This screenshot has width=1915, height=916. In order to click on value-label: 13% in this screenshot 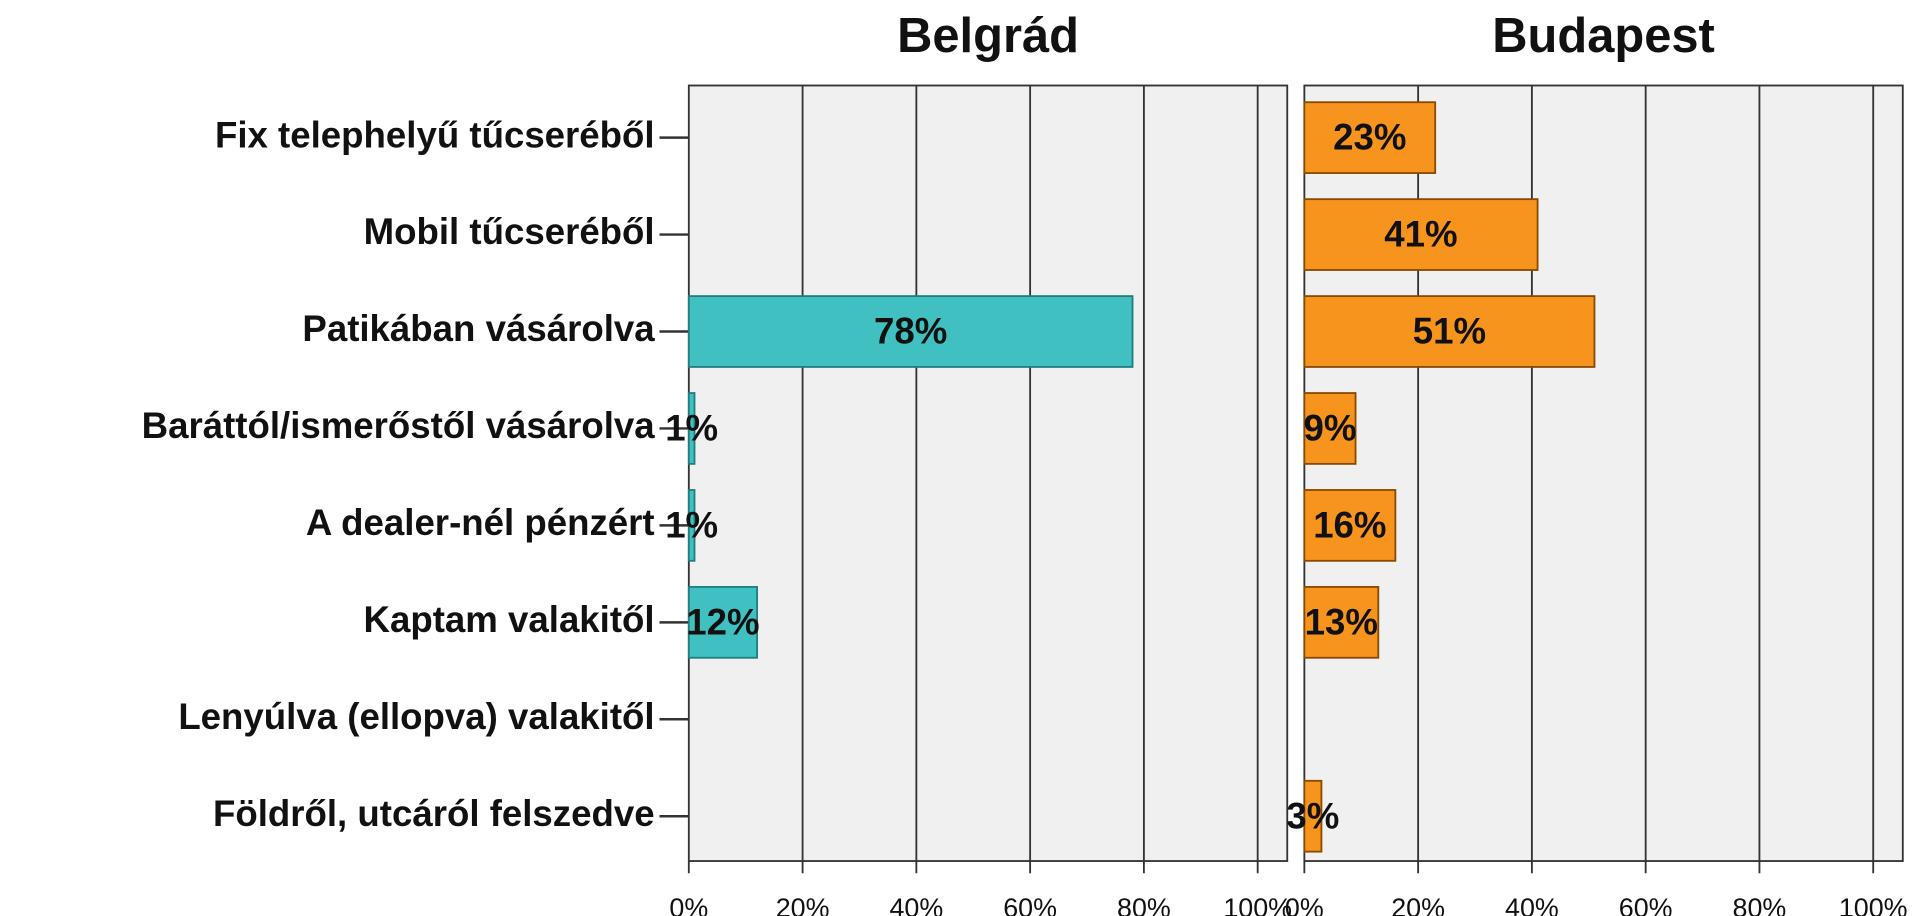, I will do `click(1341, 621)`.